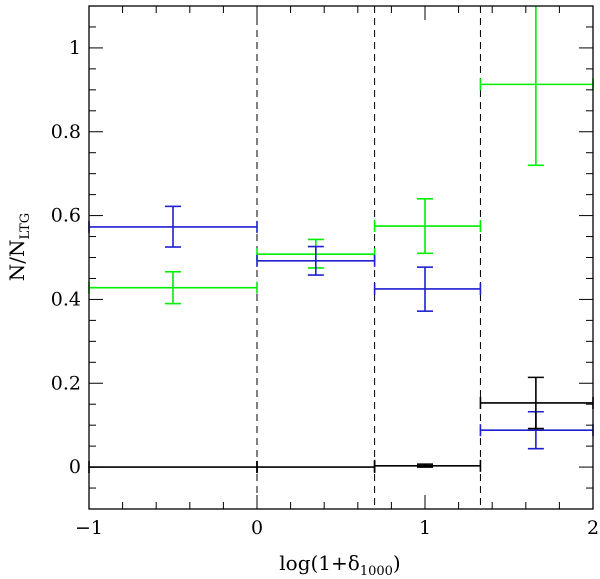  Describe the element at coordinates (75, 48) in the screenshot. I see `y-tick-label-5: 1` at that location.